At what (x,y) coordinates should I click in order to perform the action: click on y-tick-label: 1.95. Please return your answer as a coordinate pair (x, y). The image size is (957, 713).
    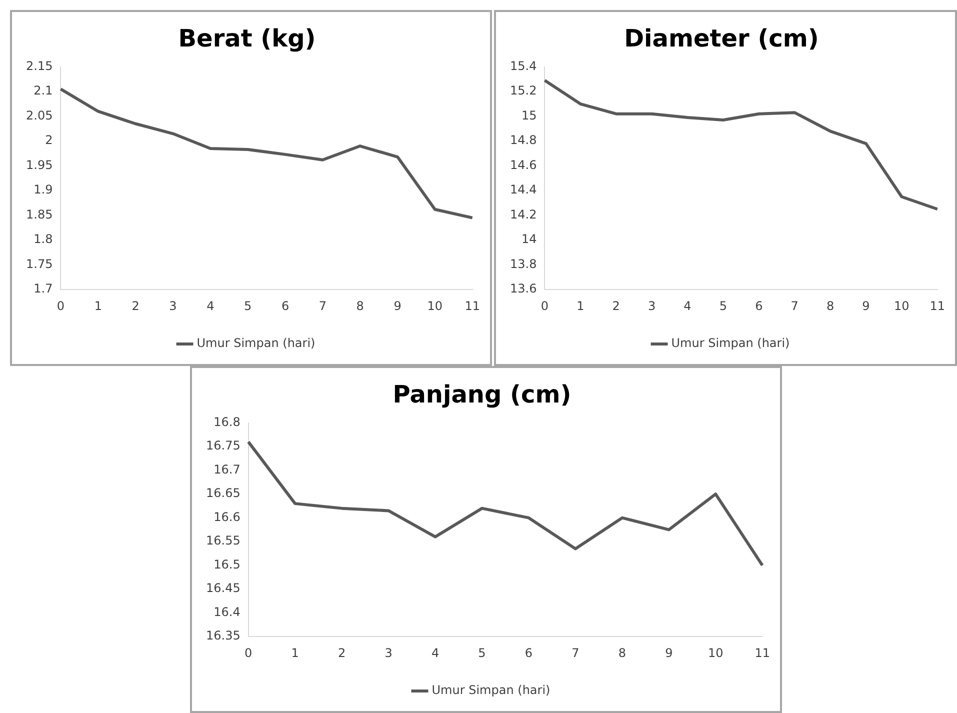
    Looking at the image, I should click on (39, 165).